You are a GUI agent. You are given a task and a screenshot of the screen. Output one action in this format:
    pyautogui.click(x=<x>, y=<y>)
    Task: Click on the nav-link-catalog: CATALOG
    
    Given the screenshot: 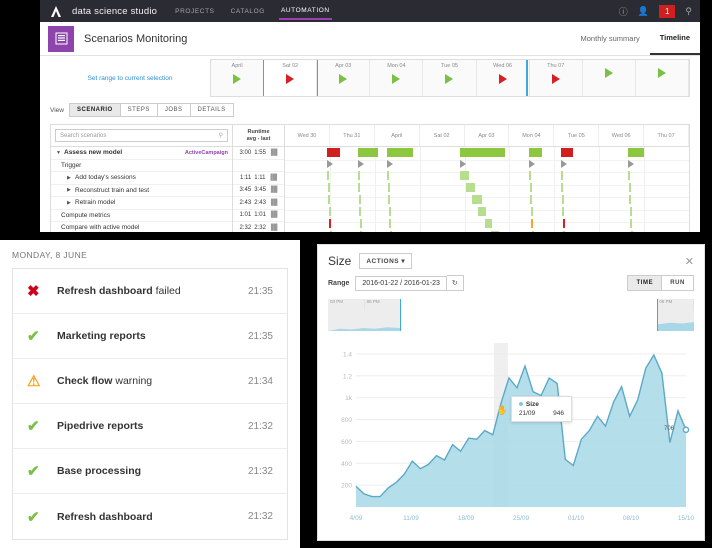 What is the action you would take?
    pyautogui.click(x=247, y=11)
    